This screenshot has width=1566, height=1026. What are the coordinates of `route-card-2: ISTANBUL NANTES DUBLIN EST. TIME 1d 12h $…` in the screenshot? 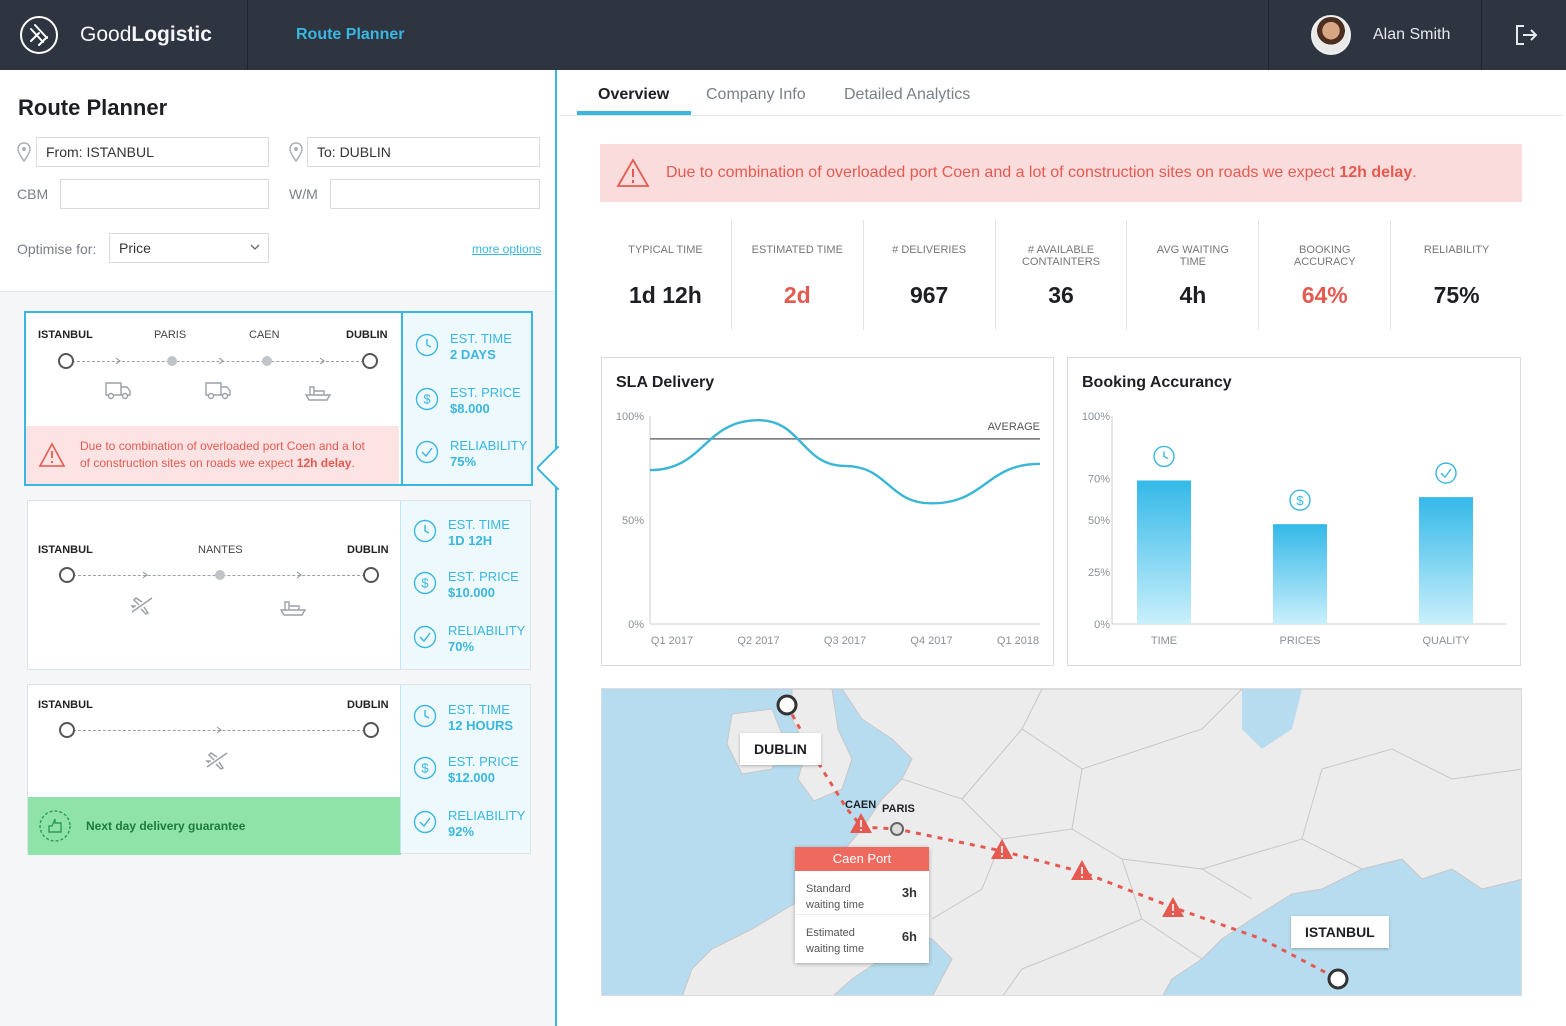 It's located at (279, 585).